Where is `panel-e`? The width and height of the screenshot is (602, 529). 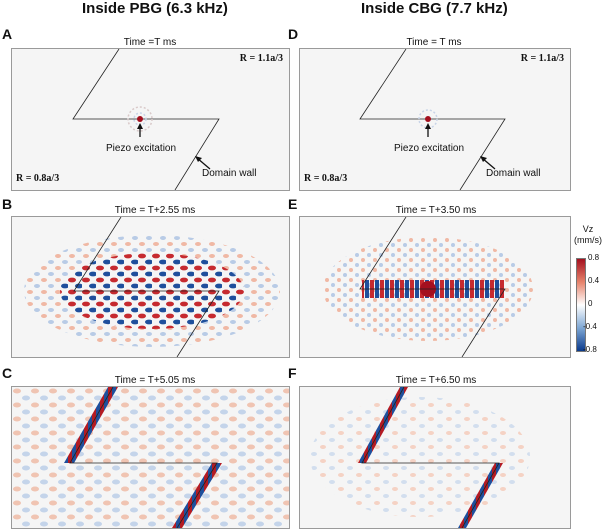
panel-e is located at coordinates (435, 287).